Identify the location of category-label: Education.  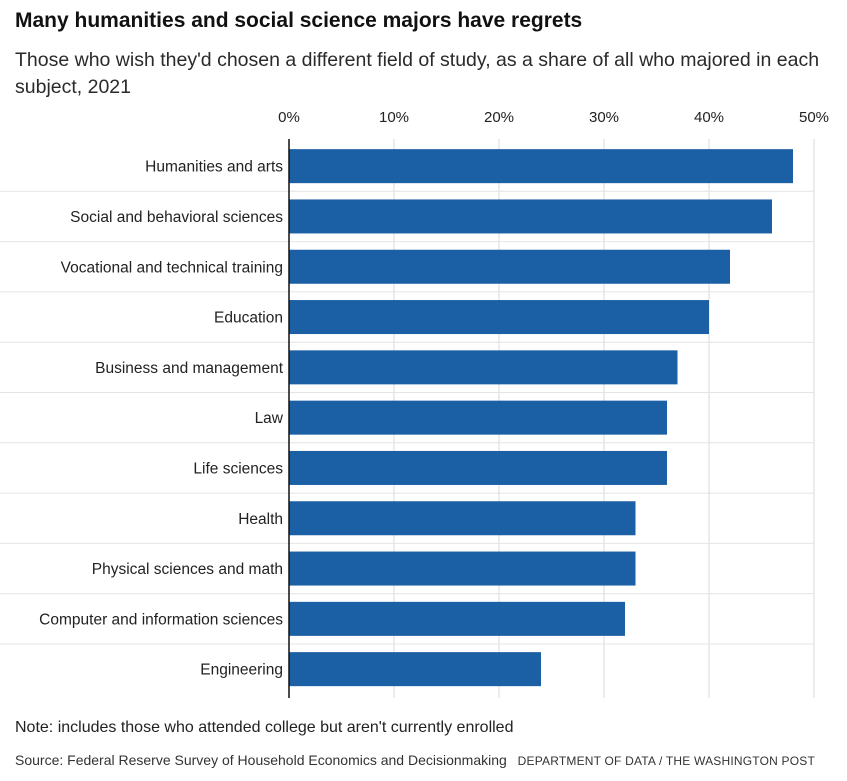
(248, 318).